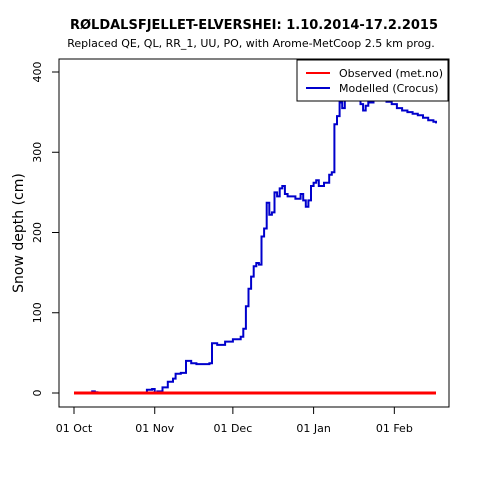 This screenshot has height=480, width=480. Describe the element at coordinates (45, 229) in the screenshot. I see `y-axis: 0 100 200 300 400` at that location.